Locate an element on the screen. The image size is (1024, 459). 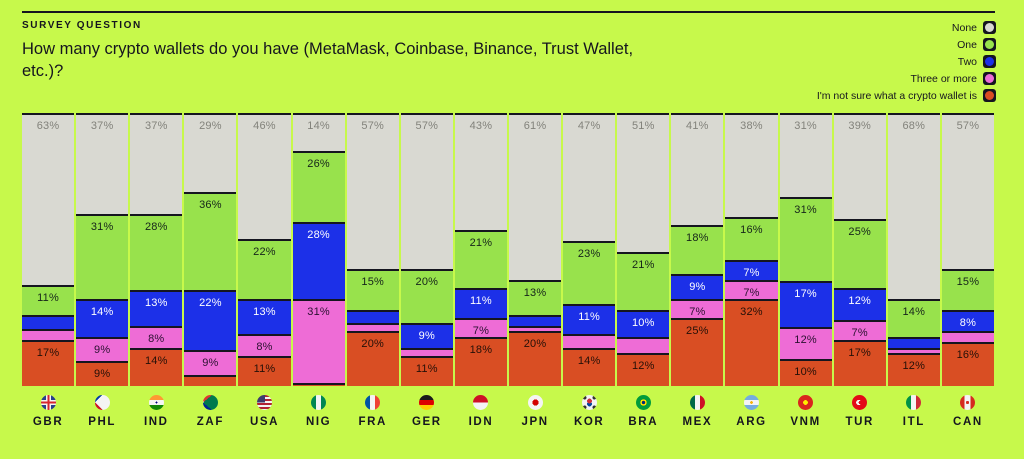
bar-value-label: 10% is located at coordinates (805, 371).